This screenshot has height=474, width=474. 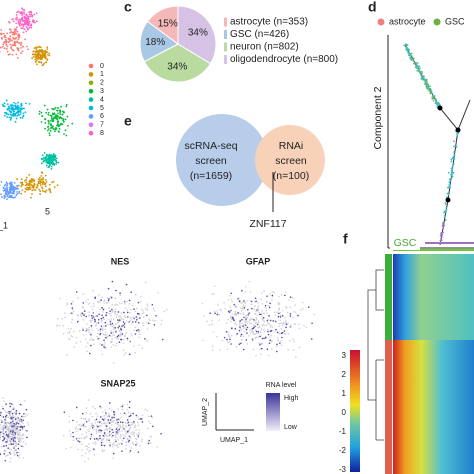 I want to click on colorbar, so click(x=355, y=411).